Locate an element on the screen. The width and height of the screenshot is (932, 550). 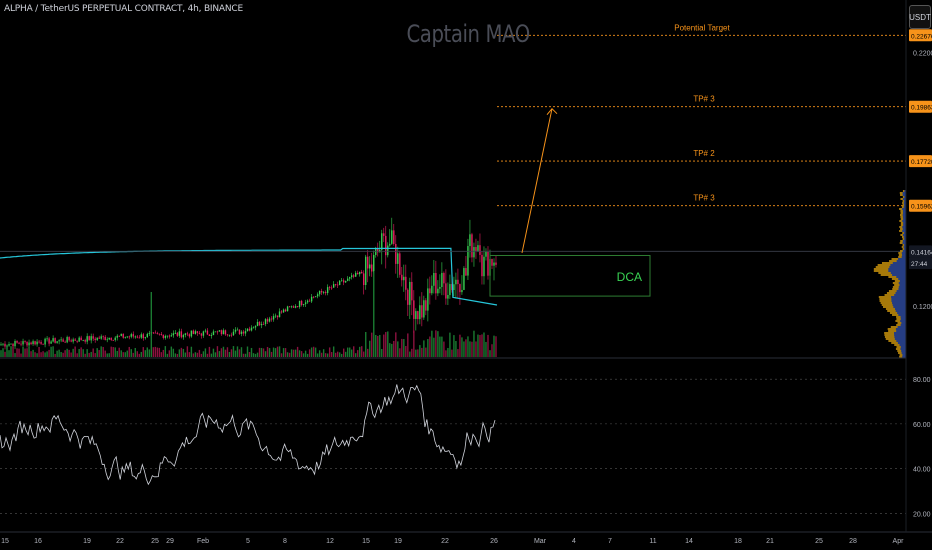
time-tick-label: 25 is located at coordinates (155, 541).